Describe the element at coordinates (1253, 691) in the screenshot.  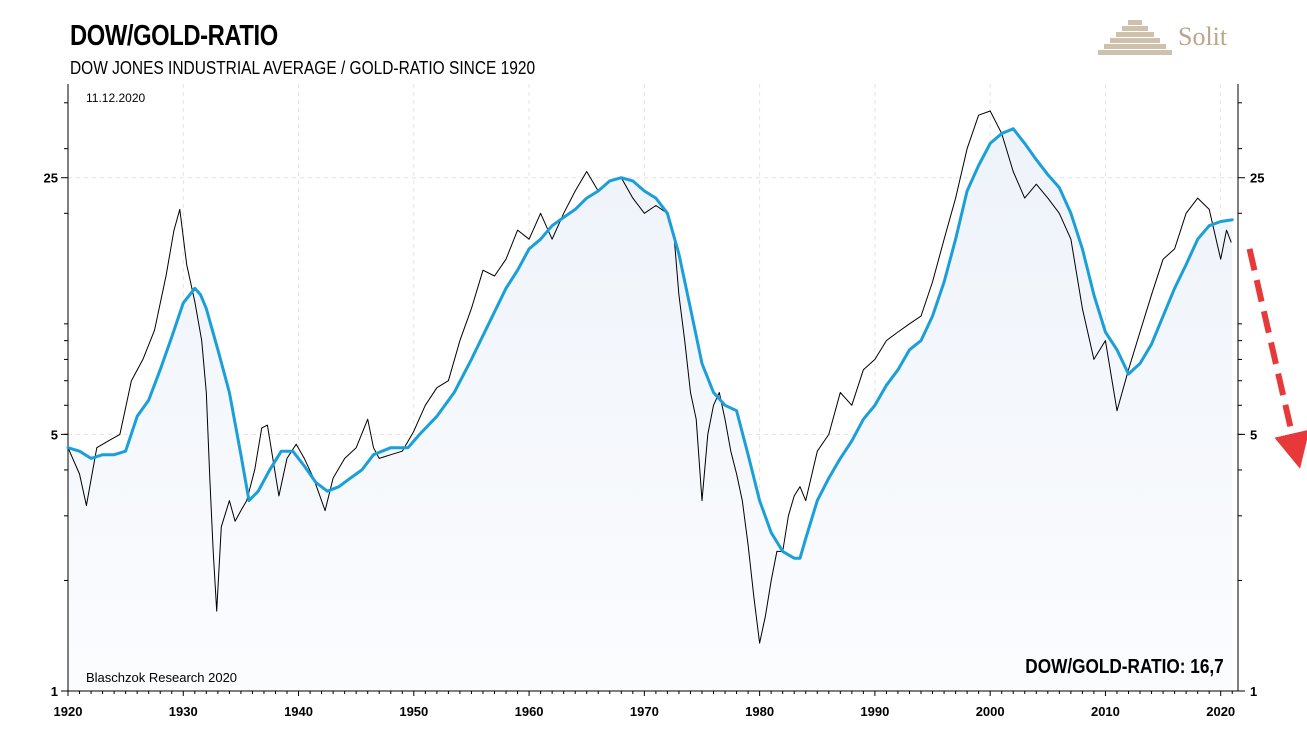
I see `y-tick-label-right: 1` at that location.